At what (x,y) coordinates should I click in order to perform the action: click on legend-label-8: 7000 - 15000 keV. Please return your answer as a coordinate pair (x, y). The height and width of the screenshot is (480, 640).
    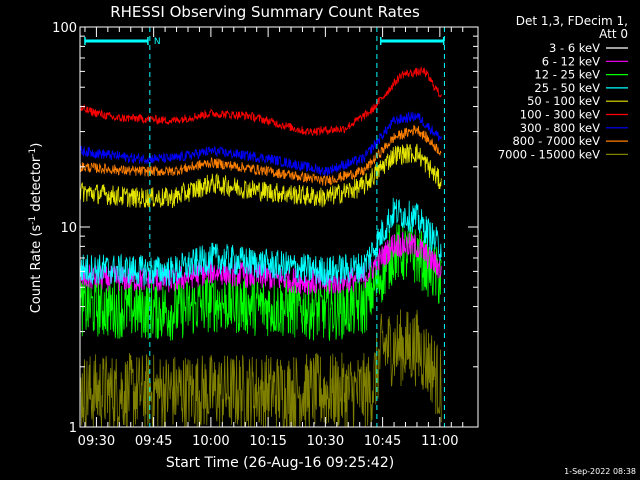
    Looking at the image, I should click on (549, 154).